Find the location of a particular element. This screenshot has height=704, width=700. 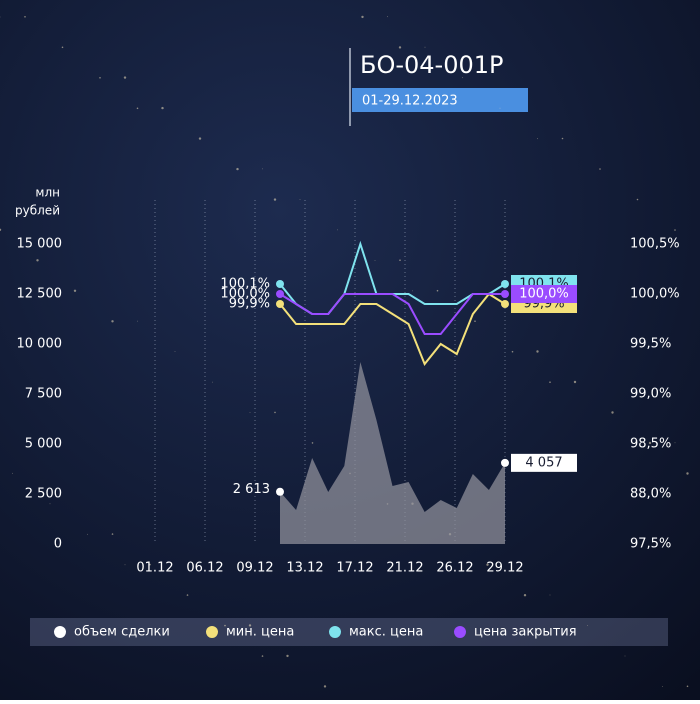

legend-label: мин. цена is located at coordinates (260, 632).